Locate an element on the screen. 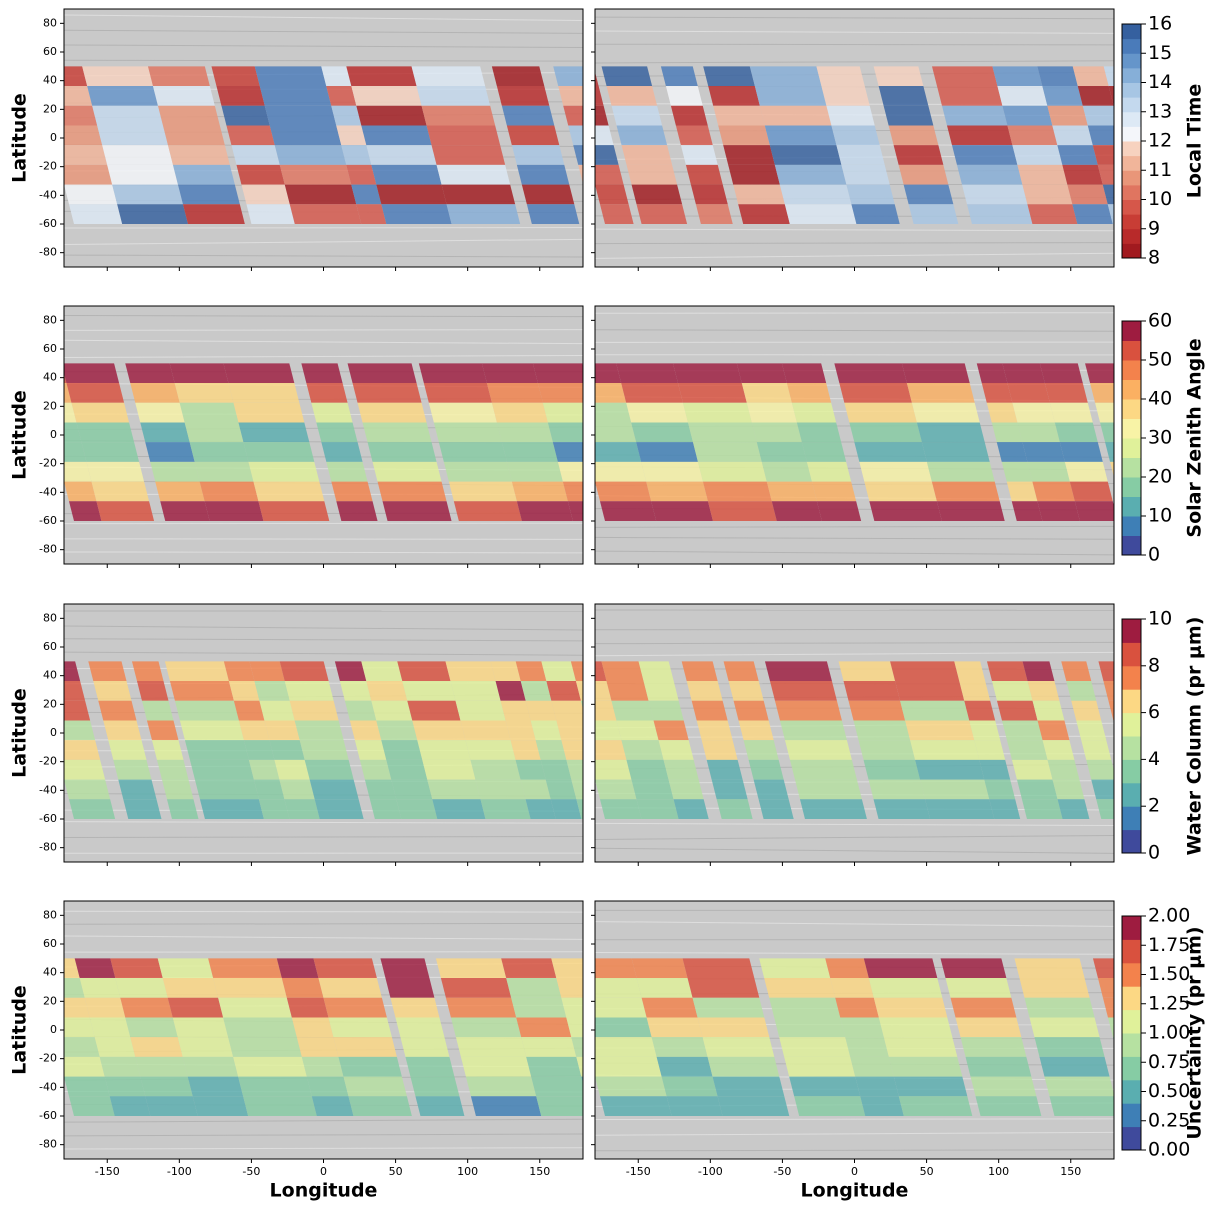 This screenshot has width=1224, height=1207. colorbar-tick-label: 0 is located at coordinates (1154, 555).